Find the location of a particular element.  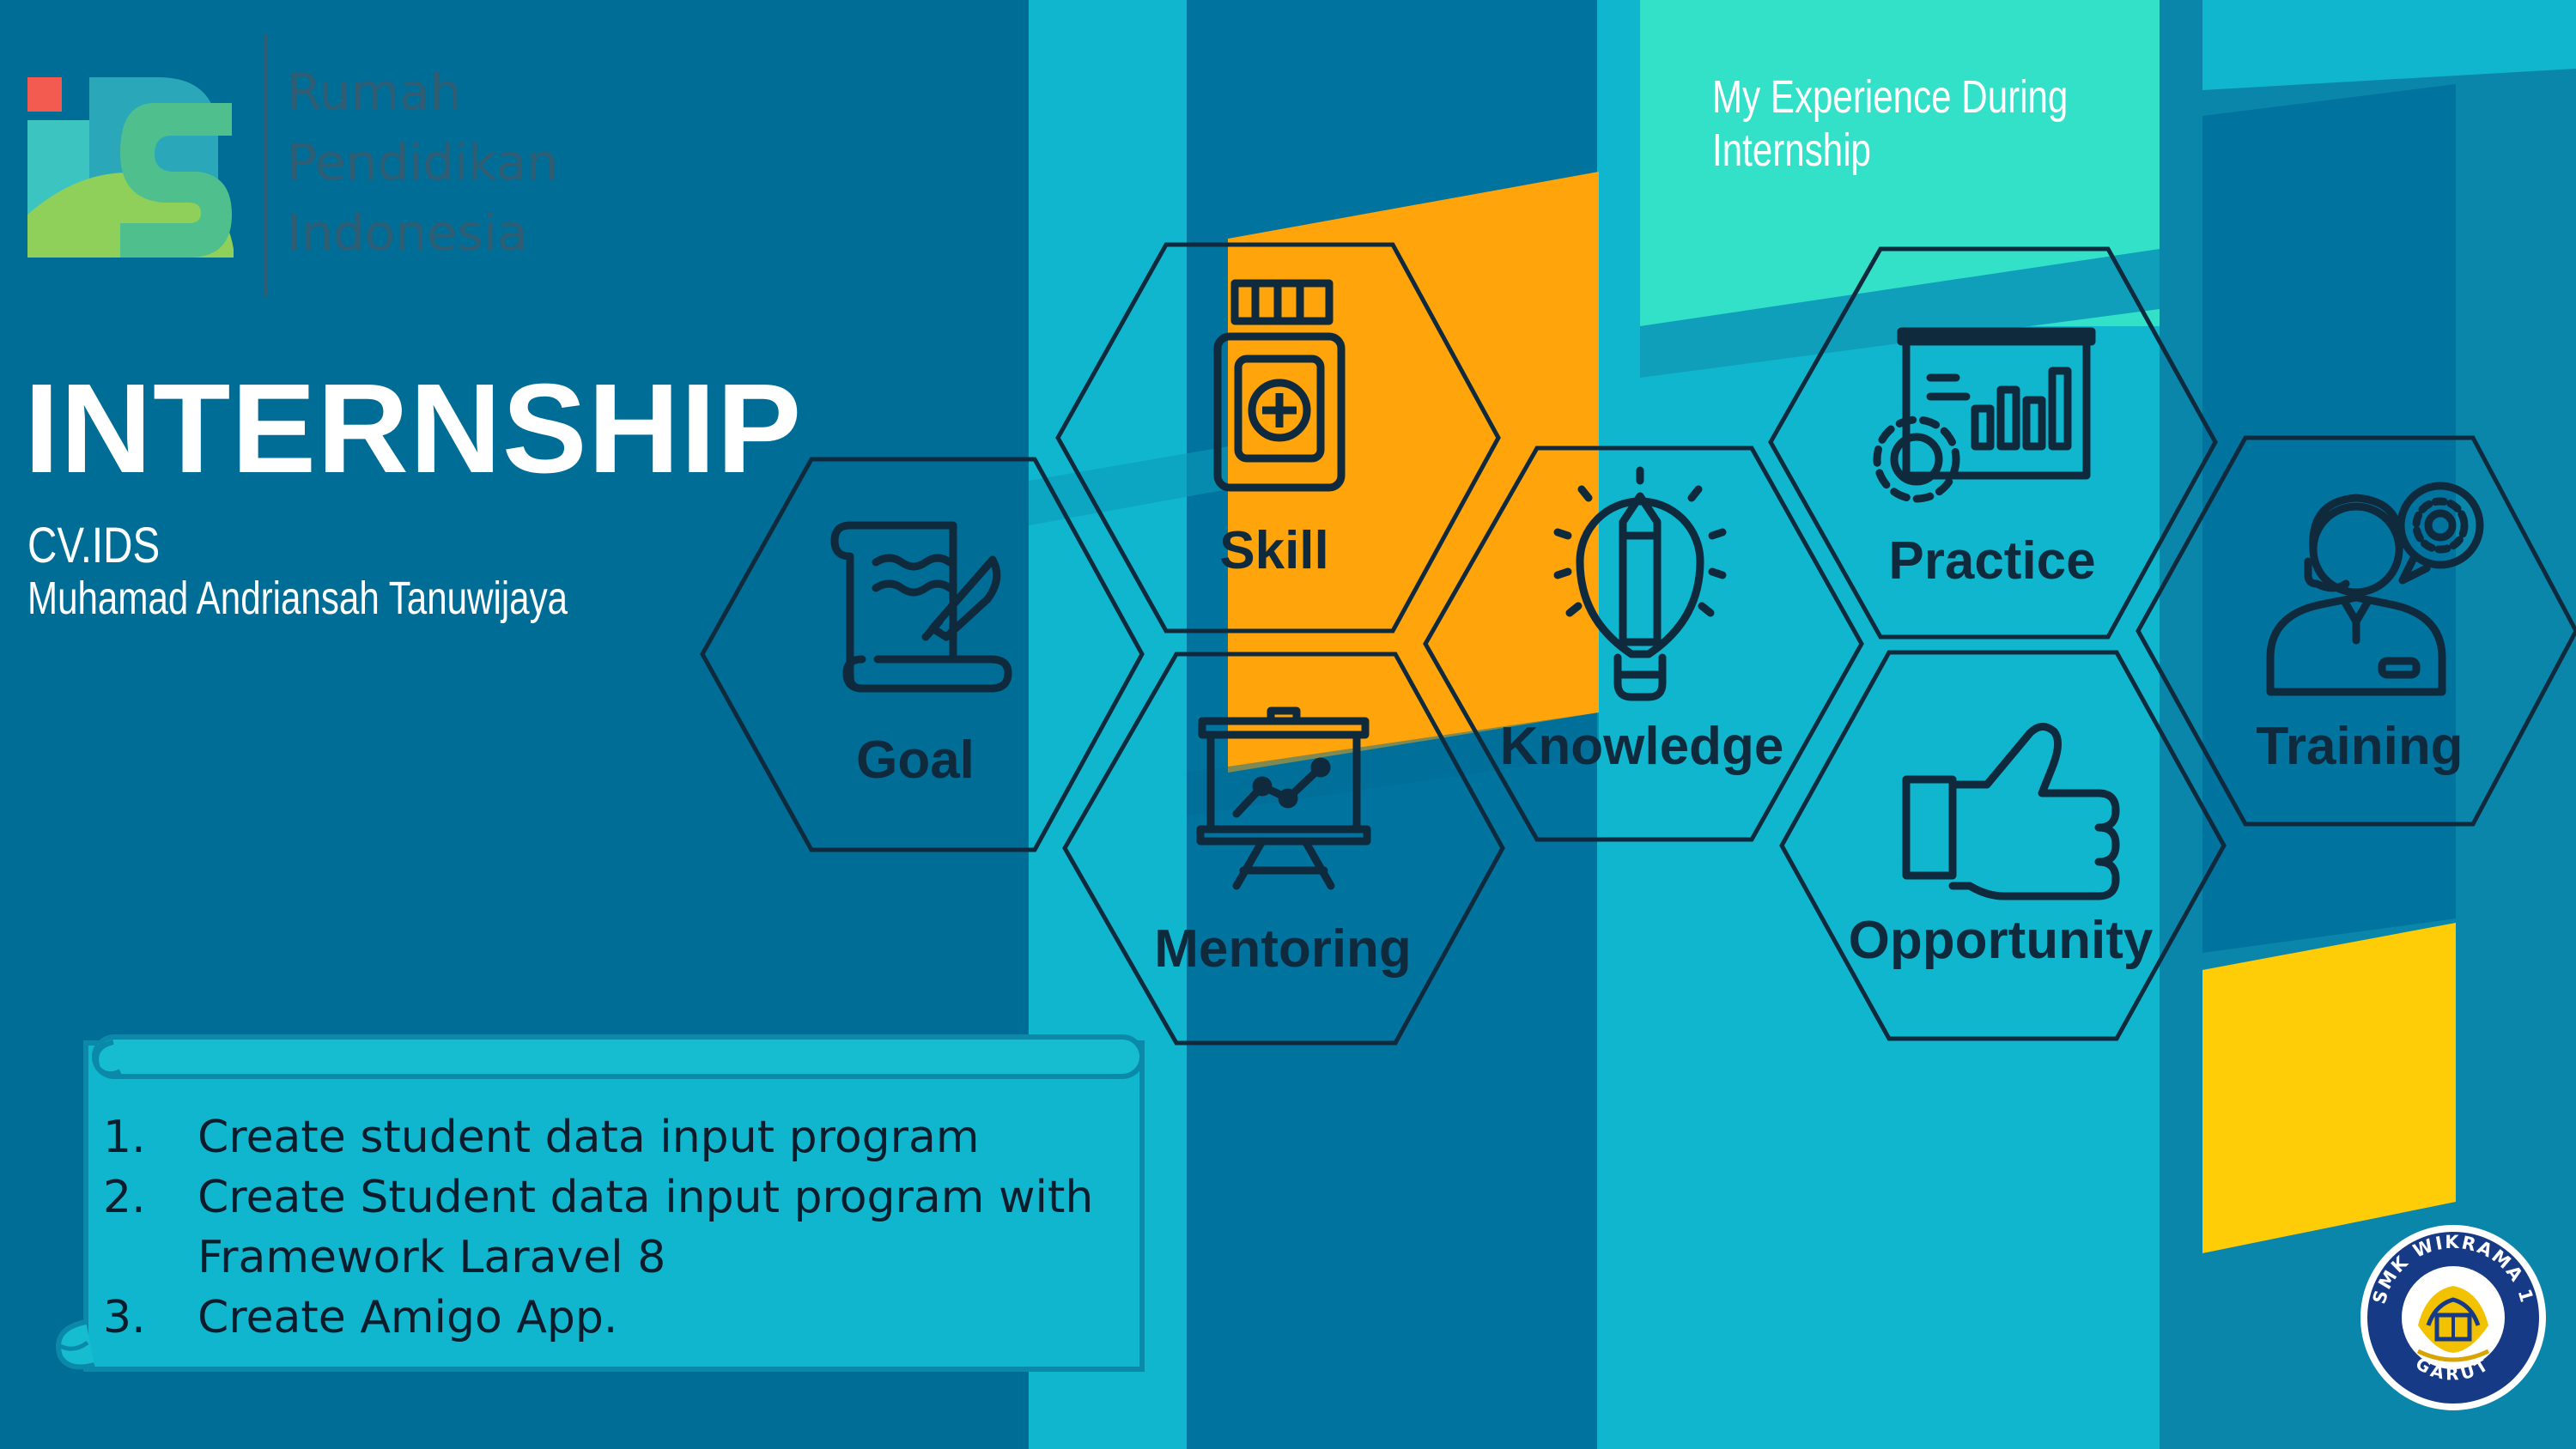

author-name: Muhamad Andriansah Tanuwijaya is located at coordinates (297, 598).